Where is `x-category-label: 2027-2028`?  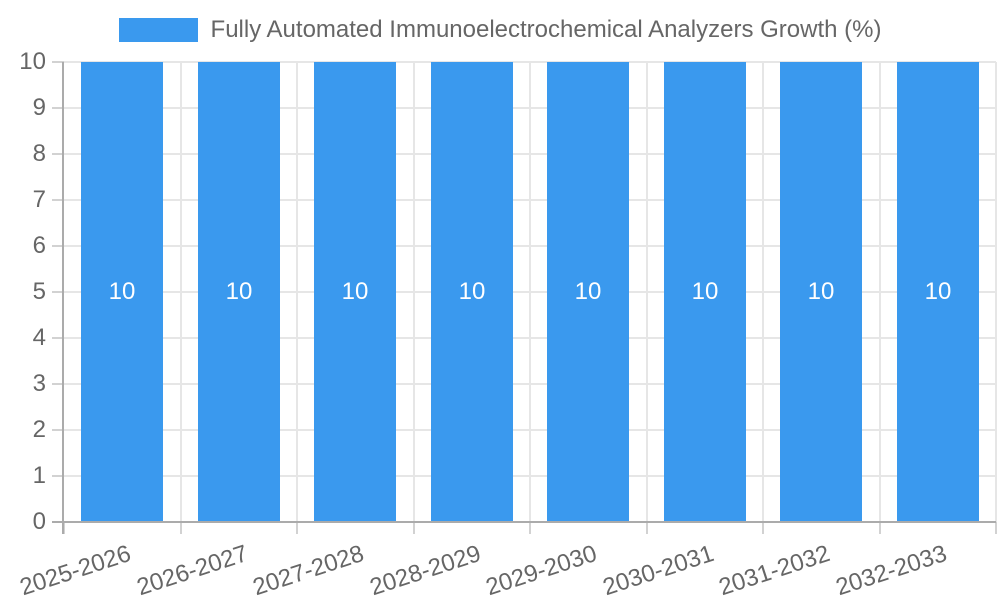 x-category-label: 2027-2028 is located at coordinates (308, 570).